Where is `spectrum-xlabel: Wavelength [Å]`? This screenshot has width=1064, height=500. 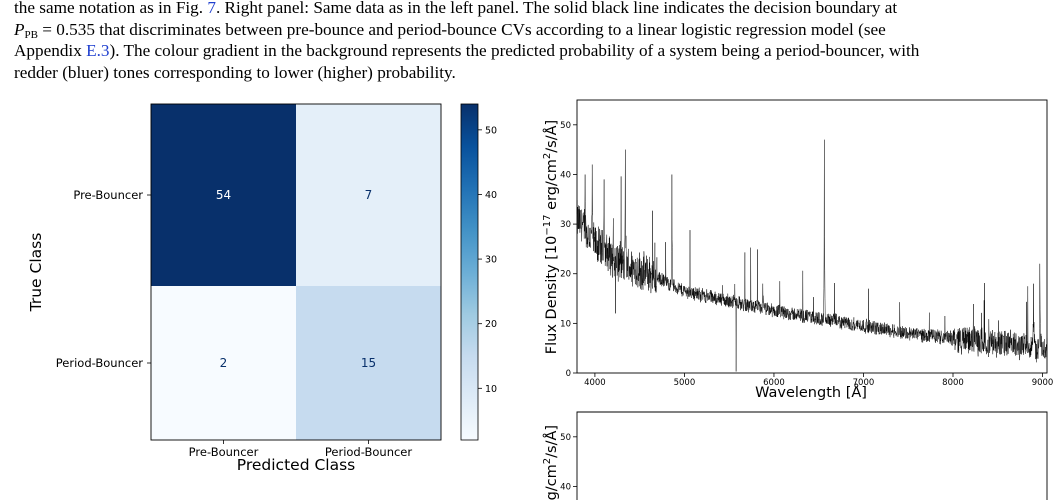
spectrum-xlabel: Wavelength [Å] is located at coordinates (811, 392).